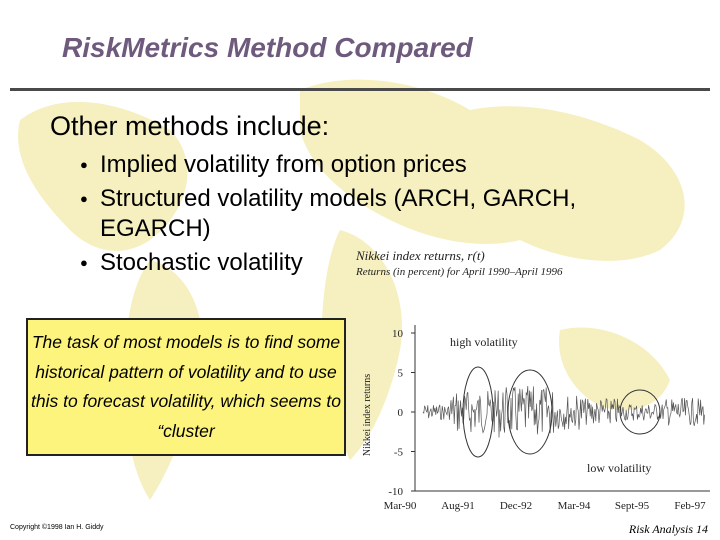 The width and height of the screenshot is (720, 540). What do you see at coordinates (420, 255) in the screenshot?
I see `chart-title: Nikkei index returns, r(t)` at bounding box center [420, 255].